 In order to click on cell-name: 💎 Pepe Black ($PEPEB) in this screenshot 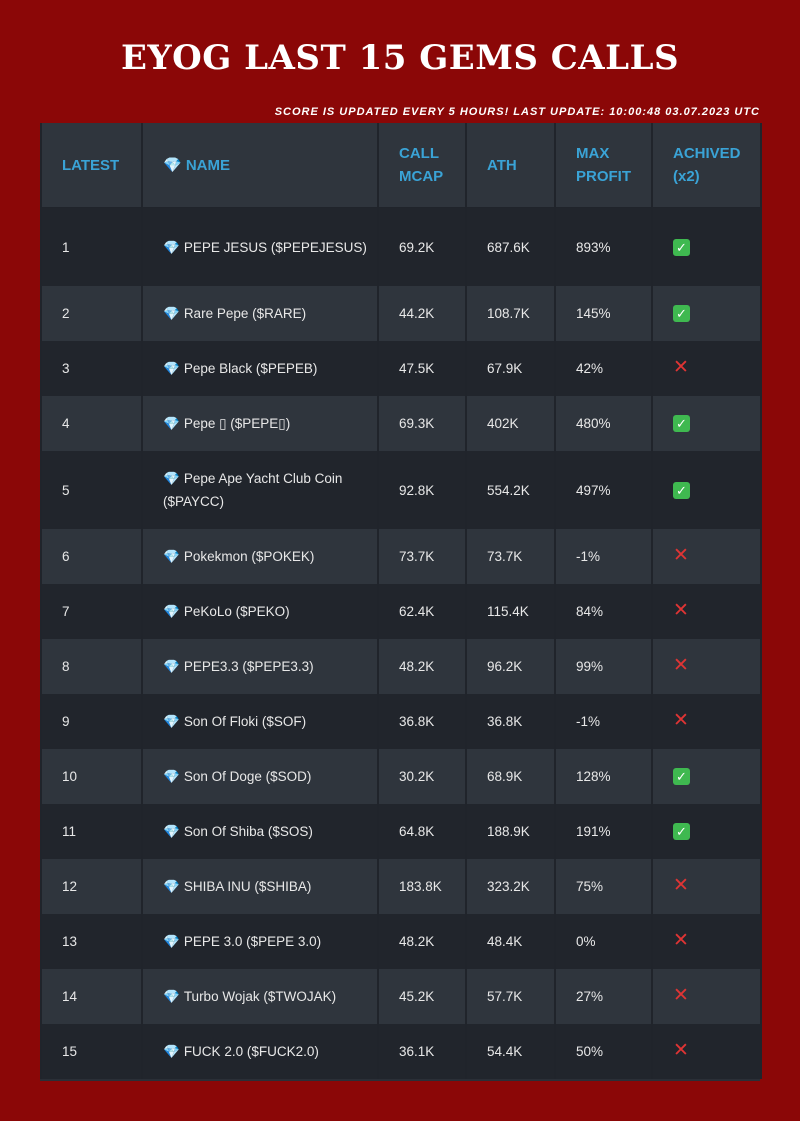, I will do `click(260, 368)`.